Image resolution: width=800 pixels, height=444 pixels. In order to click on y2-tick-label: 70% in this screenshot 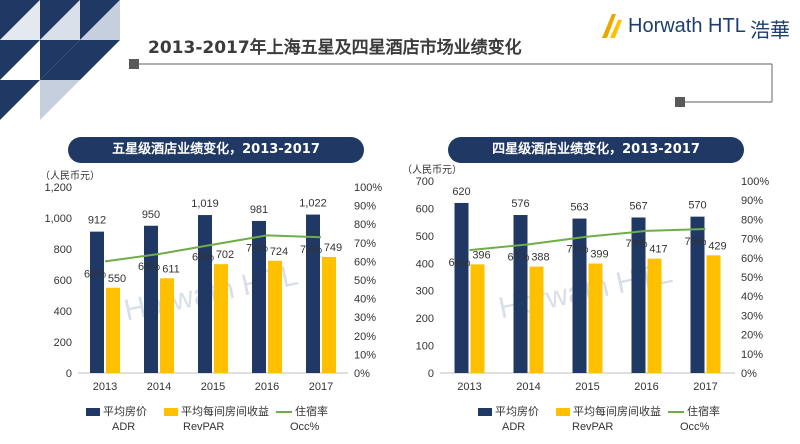, I will do `click(365, 244)`.